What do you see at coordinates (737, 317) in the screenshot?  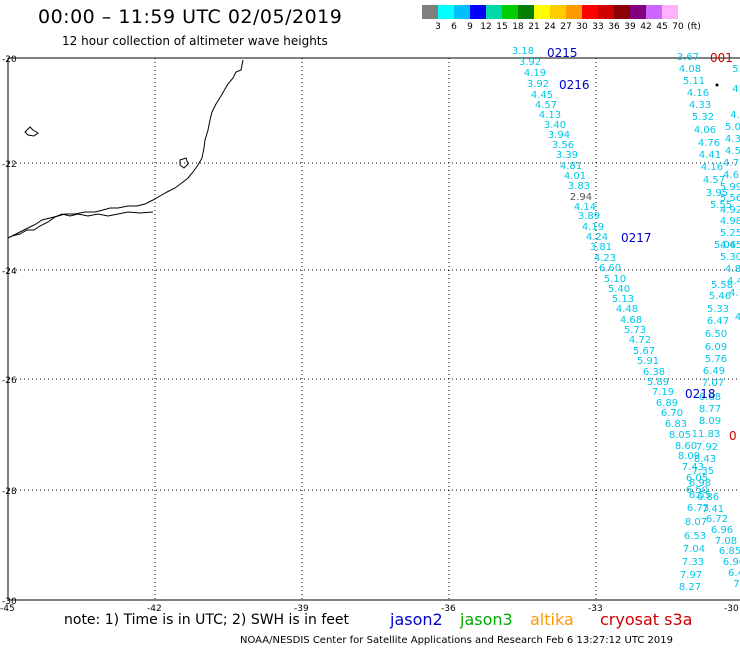 I see `wave-height-value: 4` at bounding box center [737, 317].